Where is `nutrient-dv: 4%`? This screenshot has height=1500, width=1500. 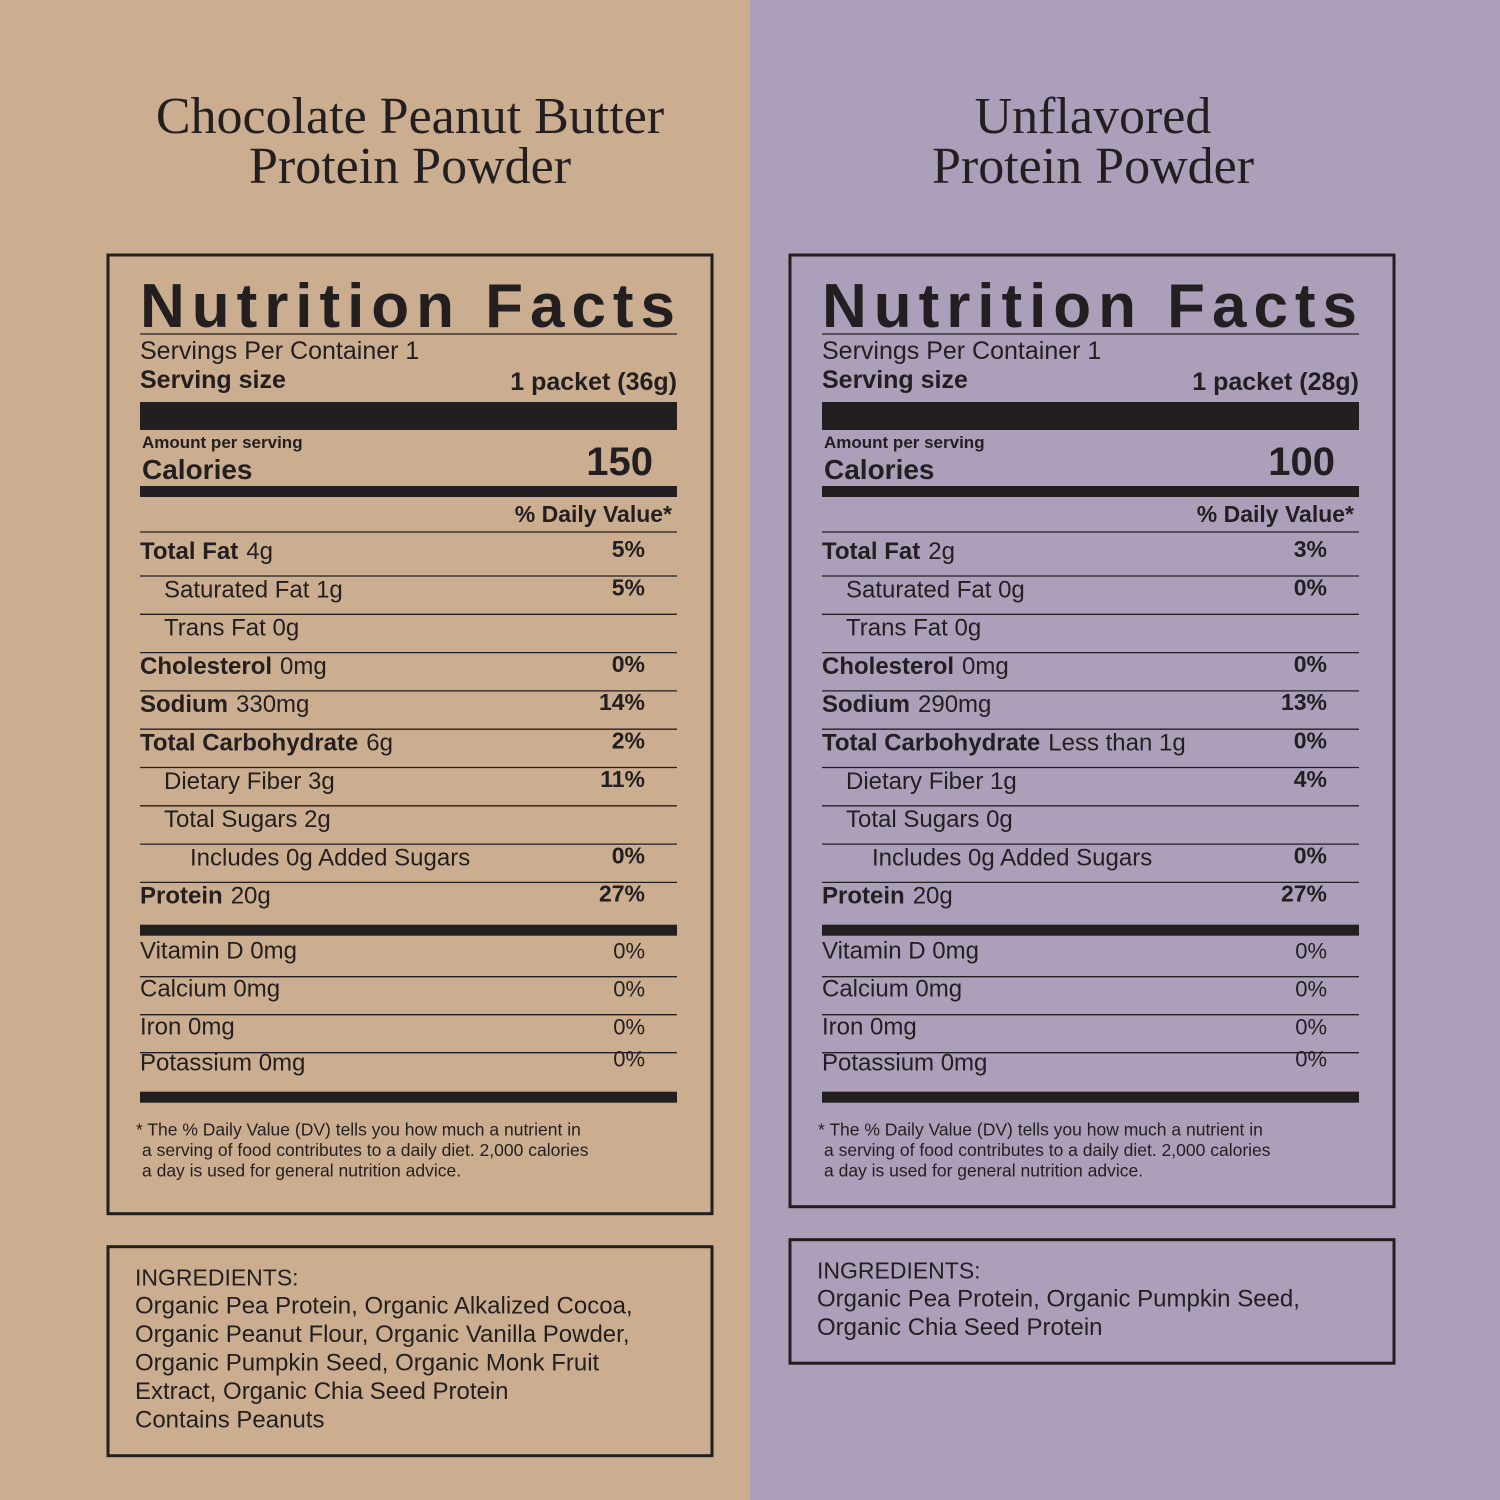 nutrient-dv: 4% is located at coordinates (1310, 779).